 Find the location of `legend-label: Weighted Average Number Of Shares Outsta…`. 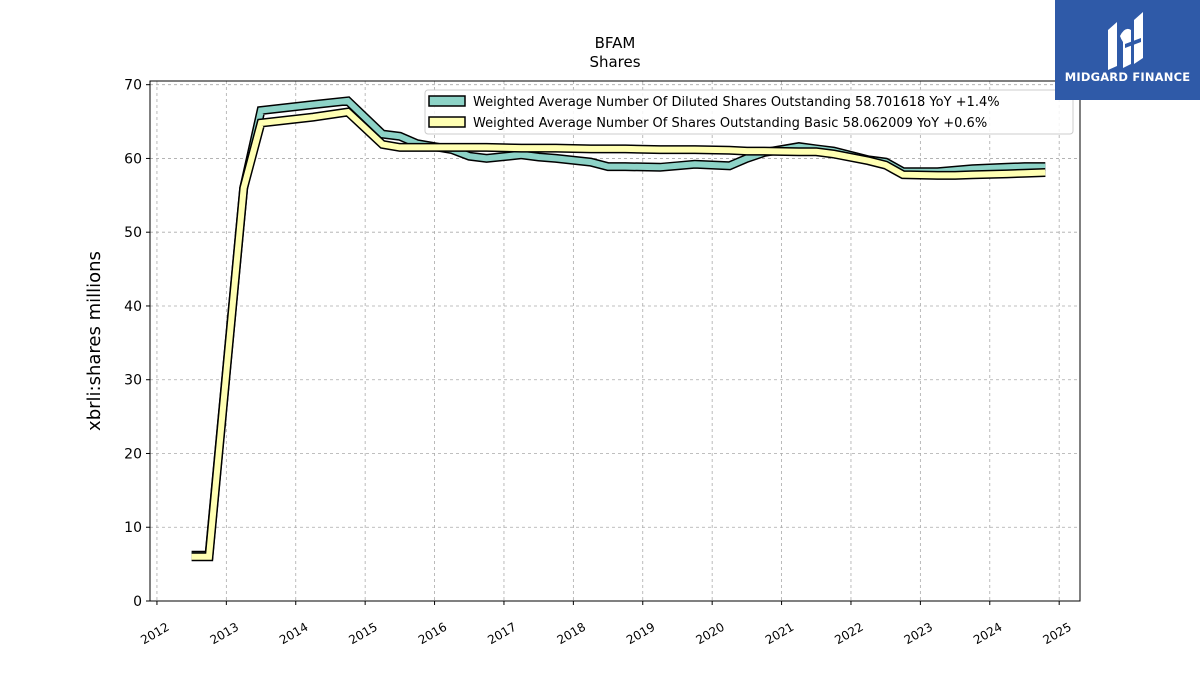

legend-label: Weighted Average Number Of Shares Outsta… is located at coordinates (730, 123).